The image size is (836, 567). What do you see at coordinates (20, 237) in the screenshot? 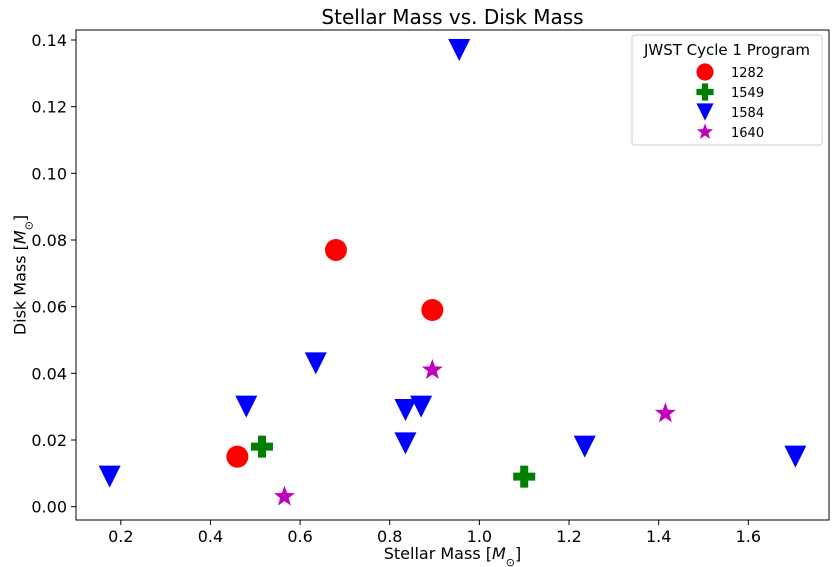
I see `y-axis-unit-symbol: M` at bounding box center [20, 237].